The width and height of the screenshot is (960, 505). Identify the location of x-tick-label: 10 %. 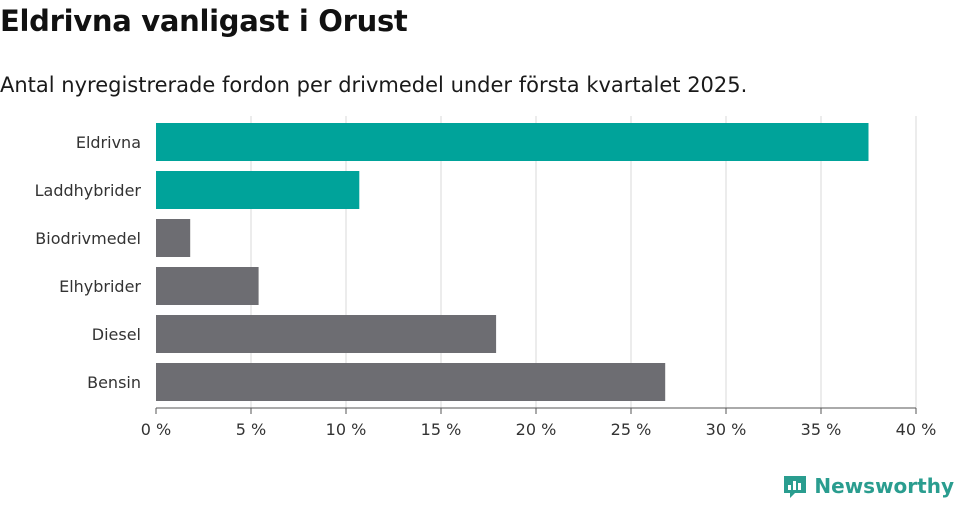
(346, 429).